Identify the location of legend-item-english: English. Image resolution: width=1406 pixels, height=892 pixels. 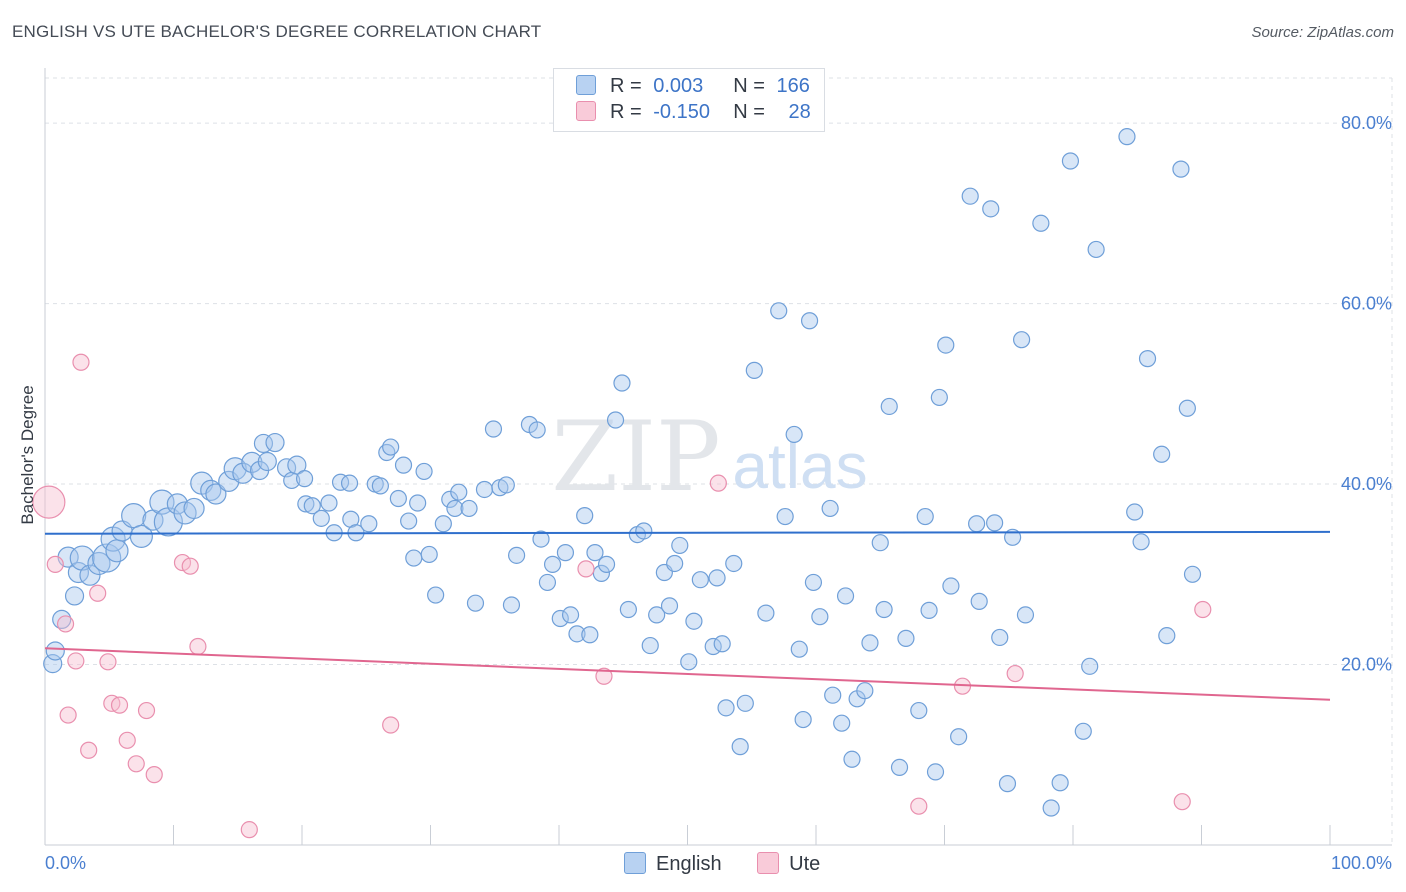
(673, 864).